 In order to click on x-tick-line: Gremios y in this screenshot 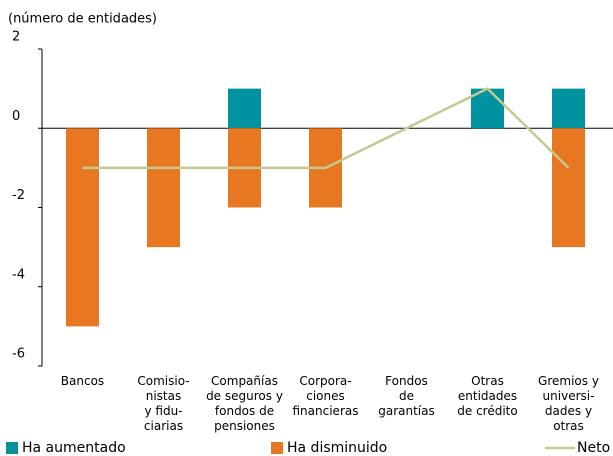, I will do `click(568, 381)`.